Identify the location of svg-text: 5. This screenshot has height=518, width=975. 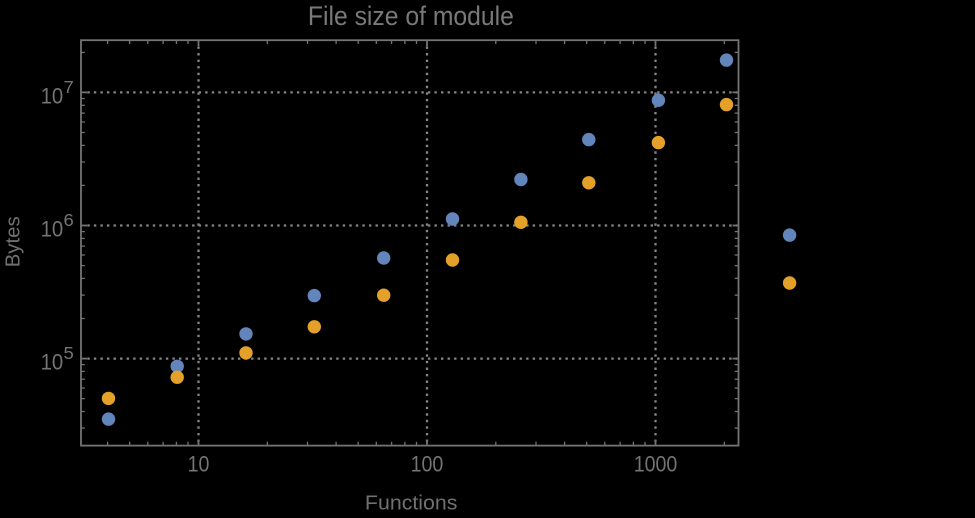
(69, 353).